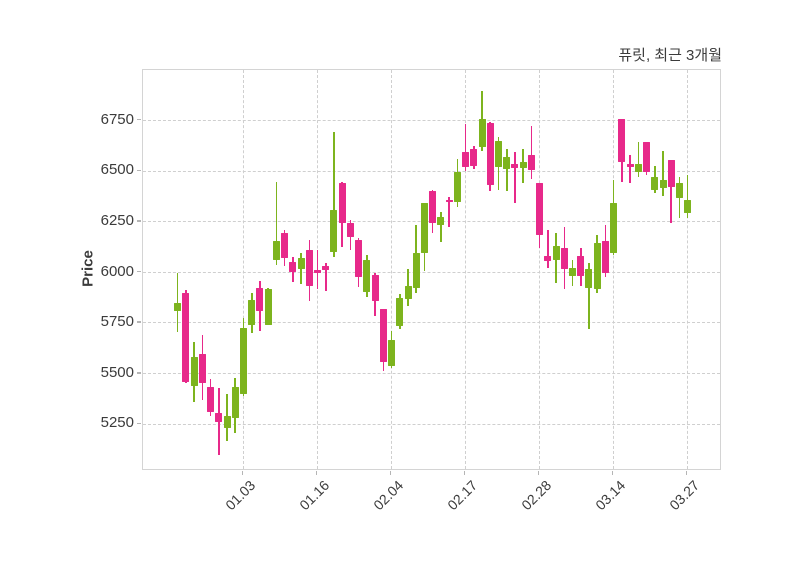 This screenshot has width=800, height=575. Describe the element at coordinates (117, 170) in the screenshot. I see `y-tick-label: 6500` at that location.